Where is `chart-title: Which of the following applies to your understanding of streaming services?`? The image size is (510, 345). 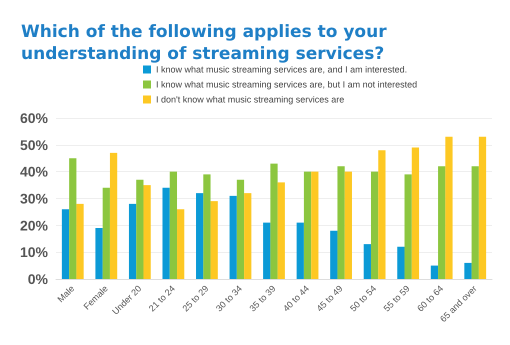
chart-title: Which of the following applies to your understanding of streaming services? is located at coordinates (207, 43).